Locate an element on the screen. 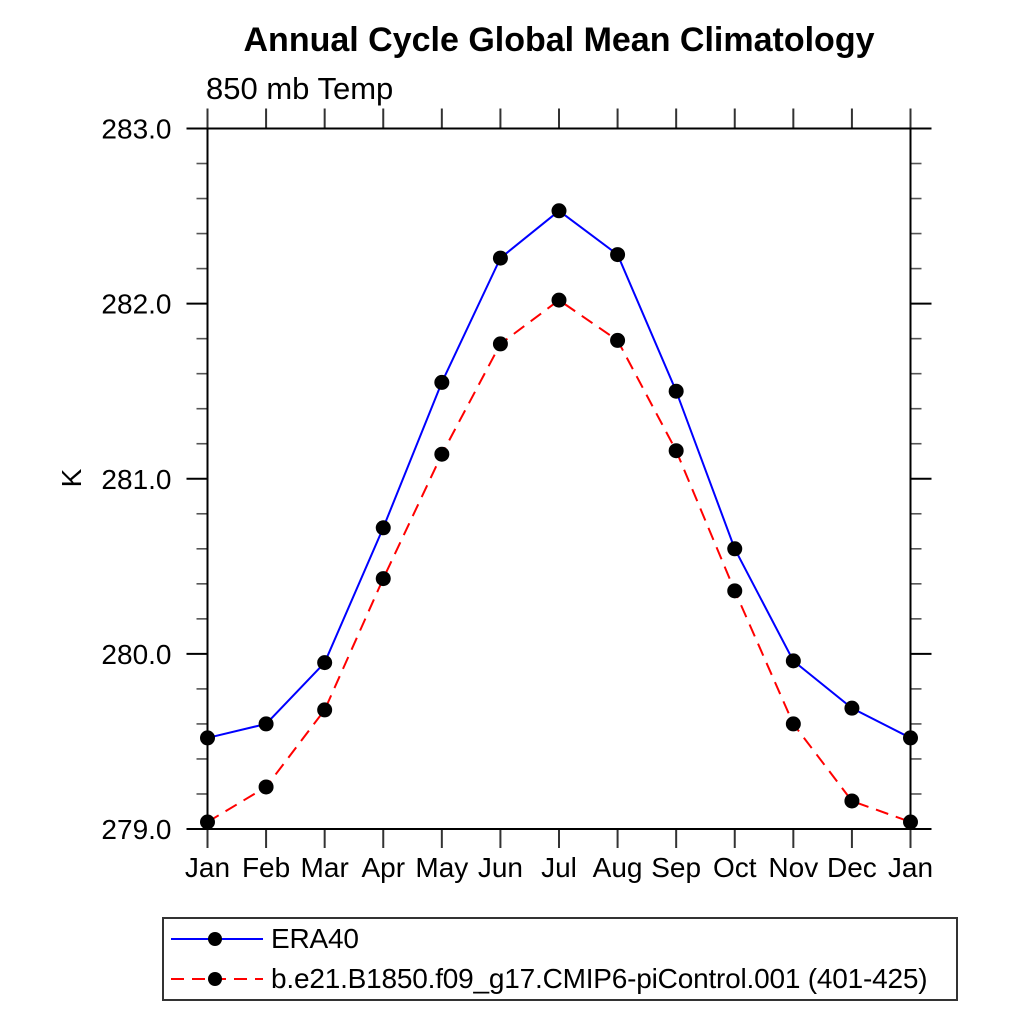  legend-item-era40: ERA40 is located at coordinates (562, 939).